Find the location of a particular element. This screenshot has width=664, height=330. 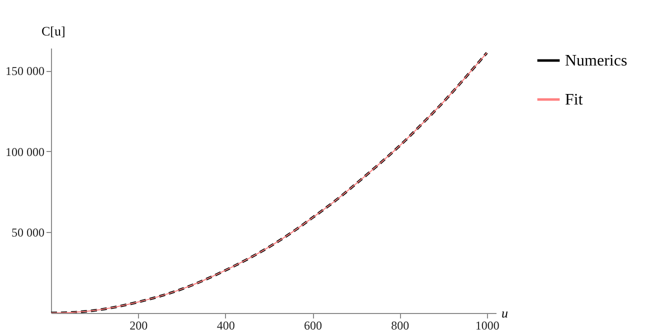

legend-label: Numerics is located at coordinates (596, 61).